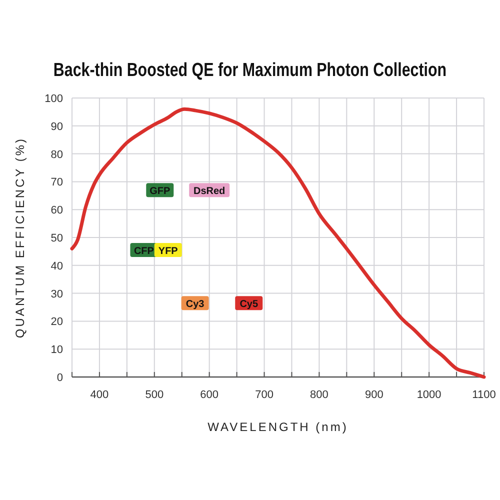 The width and height of the screenshot is (500, 500). What do you see at coordinates (56, 266) in the screenshot?
I see `y-tick-label: 40` at bounding box center [56, 266].